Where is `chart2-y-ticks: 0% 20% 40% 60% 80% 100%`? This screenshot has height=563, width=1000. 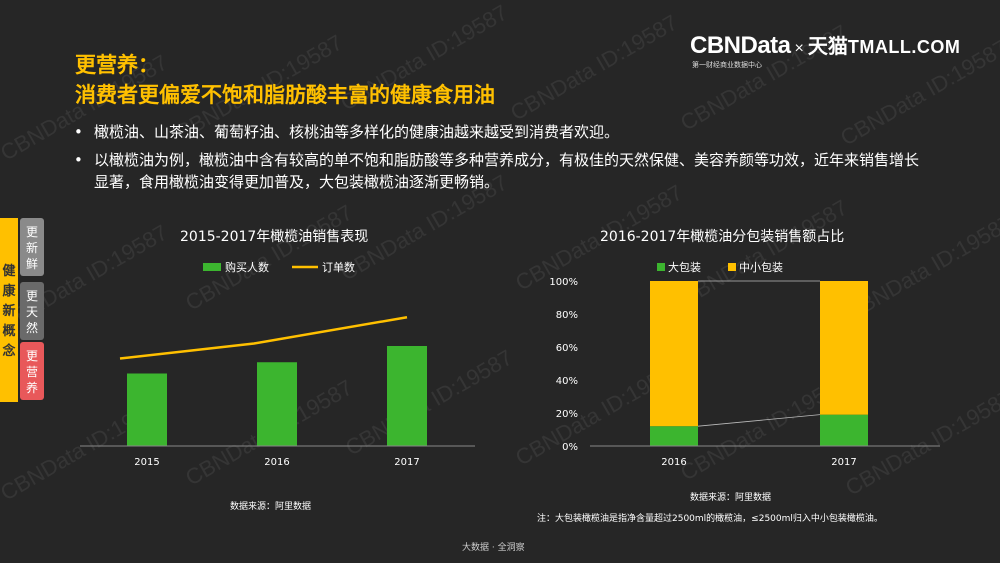
chart2-y-ticks: 0% 20% 40% 60% 80% 100% is located at coordinates (563, 365).